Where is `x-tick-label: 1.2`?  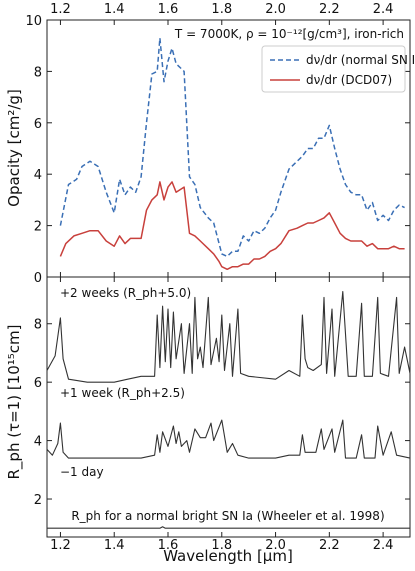 x-tick-label: 1.2 is located at coordinates (60, 545).